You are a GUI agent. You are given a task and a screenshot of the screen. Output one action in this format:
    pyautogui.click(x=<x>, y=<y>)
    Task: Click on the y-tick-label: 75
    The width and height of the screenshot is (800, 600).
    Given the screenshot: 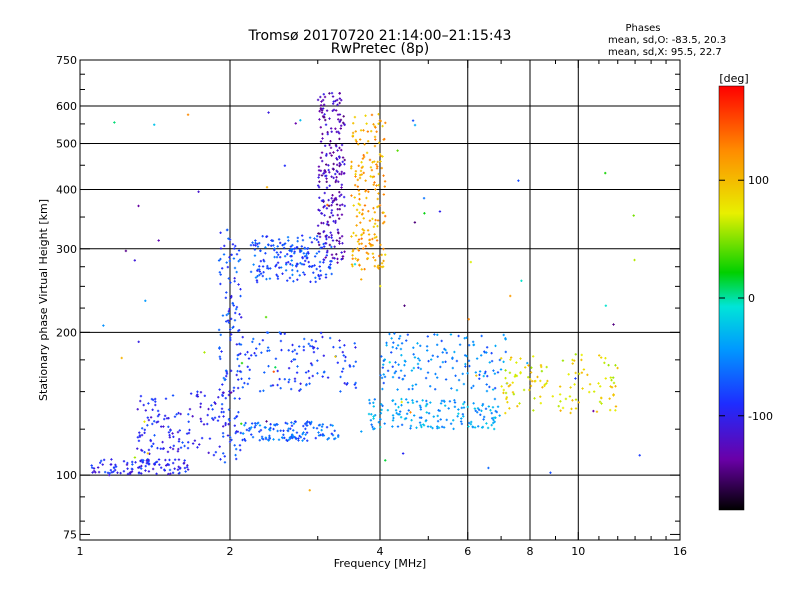 What is the action you would take?
    pyautogui.click(x=70, y=534)
    